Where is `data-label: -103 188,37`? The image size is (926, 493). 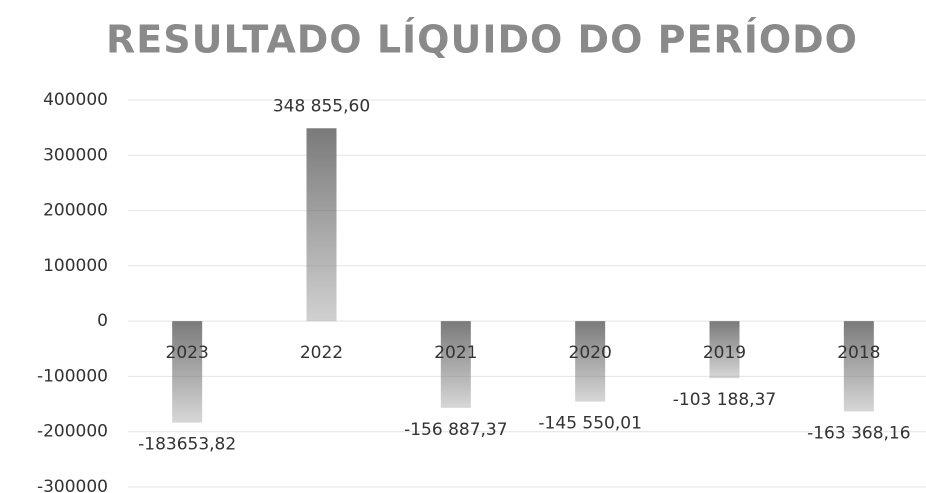
data-label: -103 188,37 is located at coordinates (724, 400).